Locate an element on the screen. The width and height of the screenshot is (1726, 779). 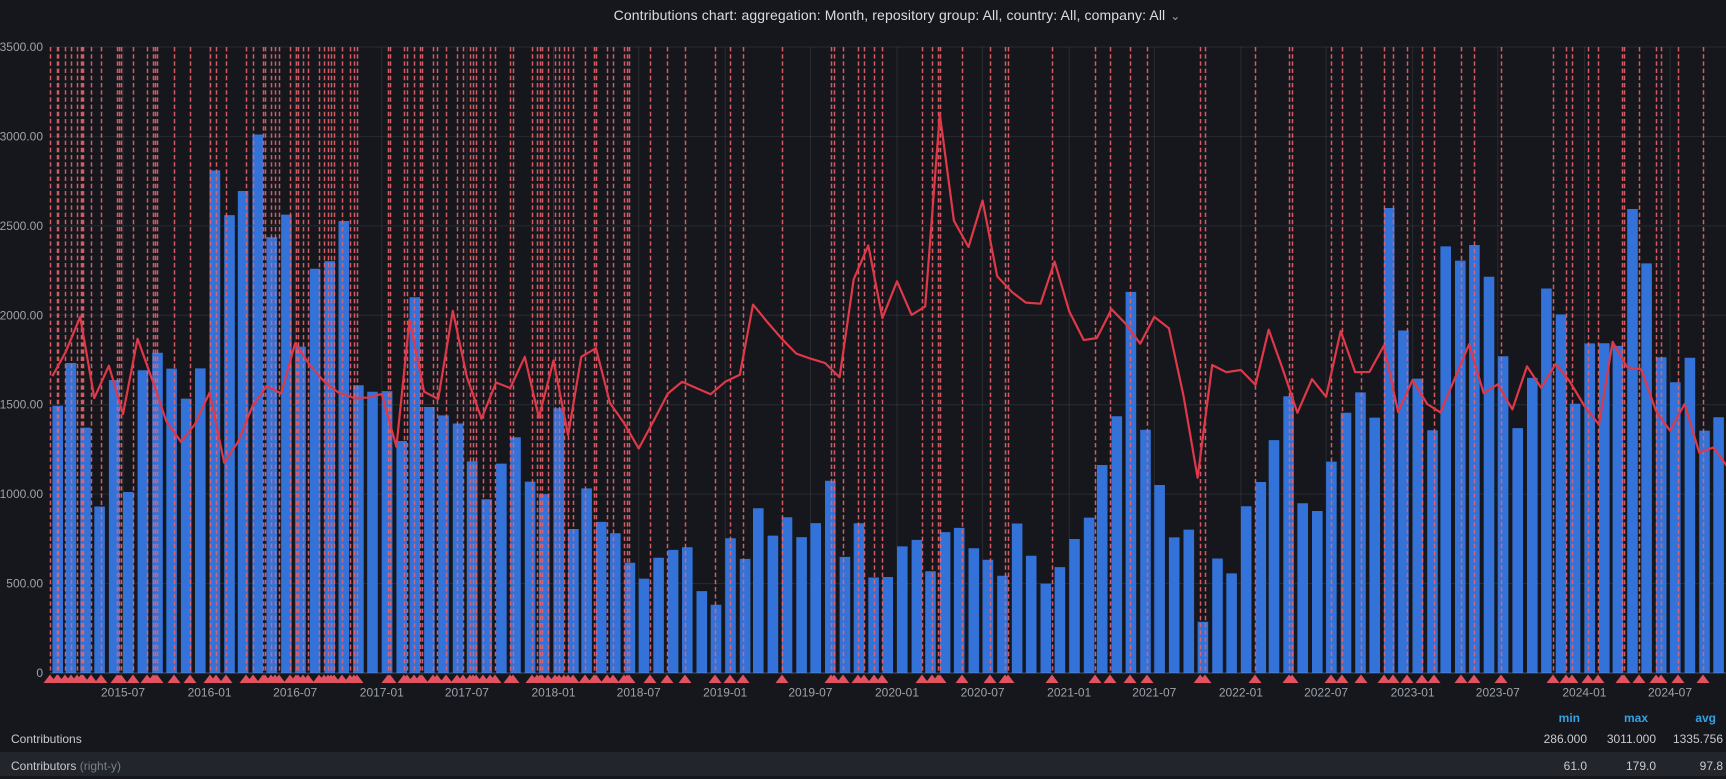
svg-text: 2023-07 is located at coordinates (1498, 693).